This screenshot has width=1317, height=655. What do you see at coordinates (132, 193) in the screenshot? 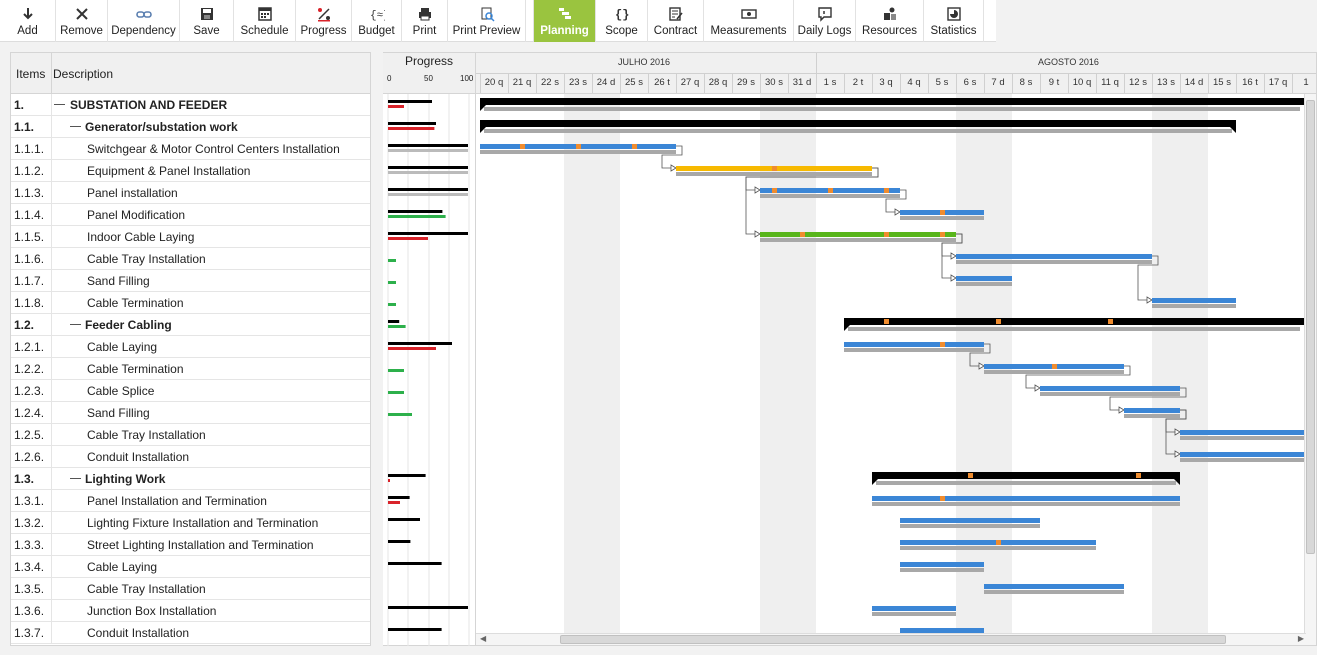
I see `task-description: Panel installation` at bounding box center [132, 193].